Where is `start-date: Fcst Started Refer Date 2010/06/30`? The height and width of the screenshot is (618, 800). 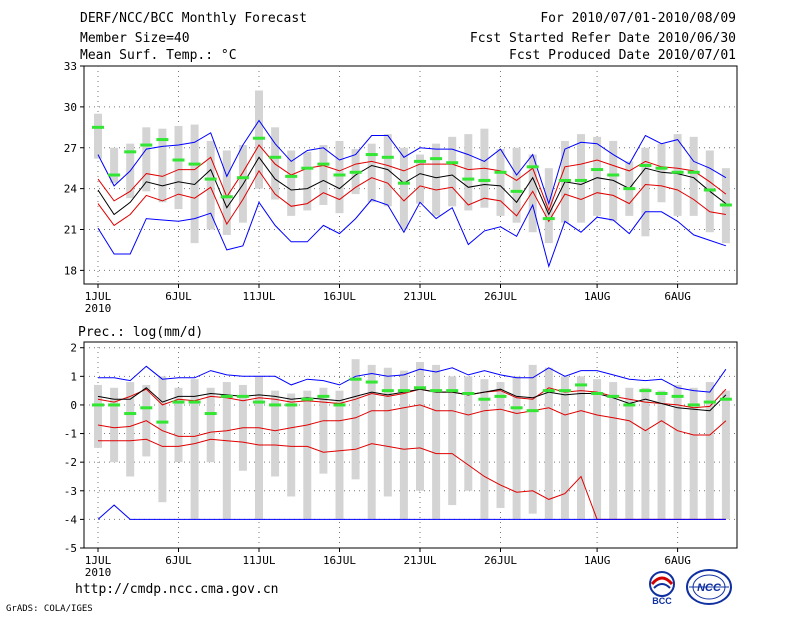
start-date: Fcst Started Refer Date 2010/06/30 is located at coordinates (602, 38).